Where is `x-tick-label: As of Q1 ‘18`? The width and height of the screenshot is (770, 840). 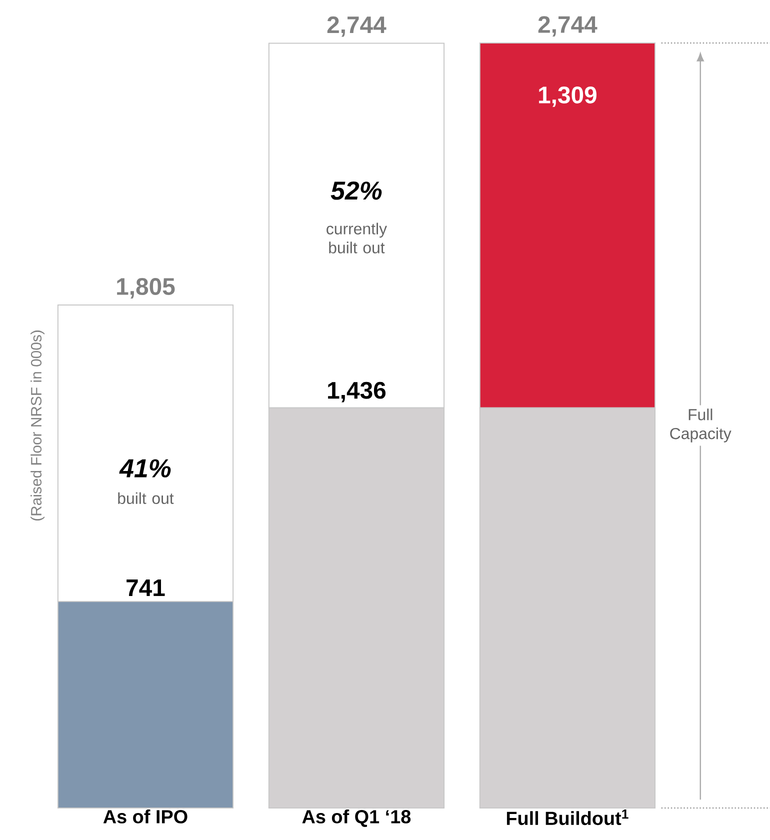 x-tick-label: As of Q1 ‘18 is located at coordinates (356, 818).